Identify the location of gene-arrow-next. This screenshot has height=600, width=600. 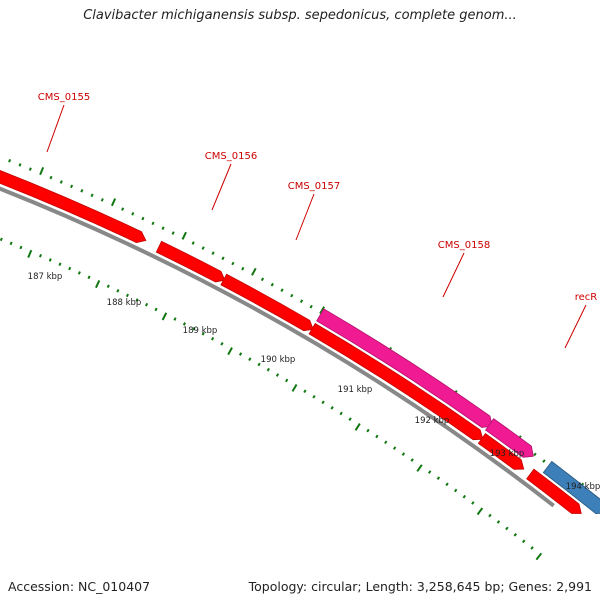
(554, 491).